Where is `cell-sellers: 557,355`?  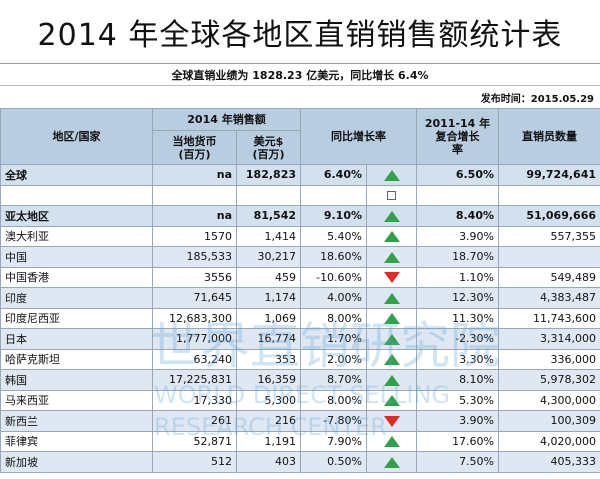
cell-sellers: 557,355 is located at coordinates (549, 236).